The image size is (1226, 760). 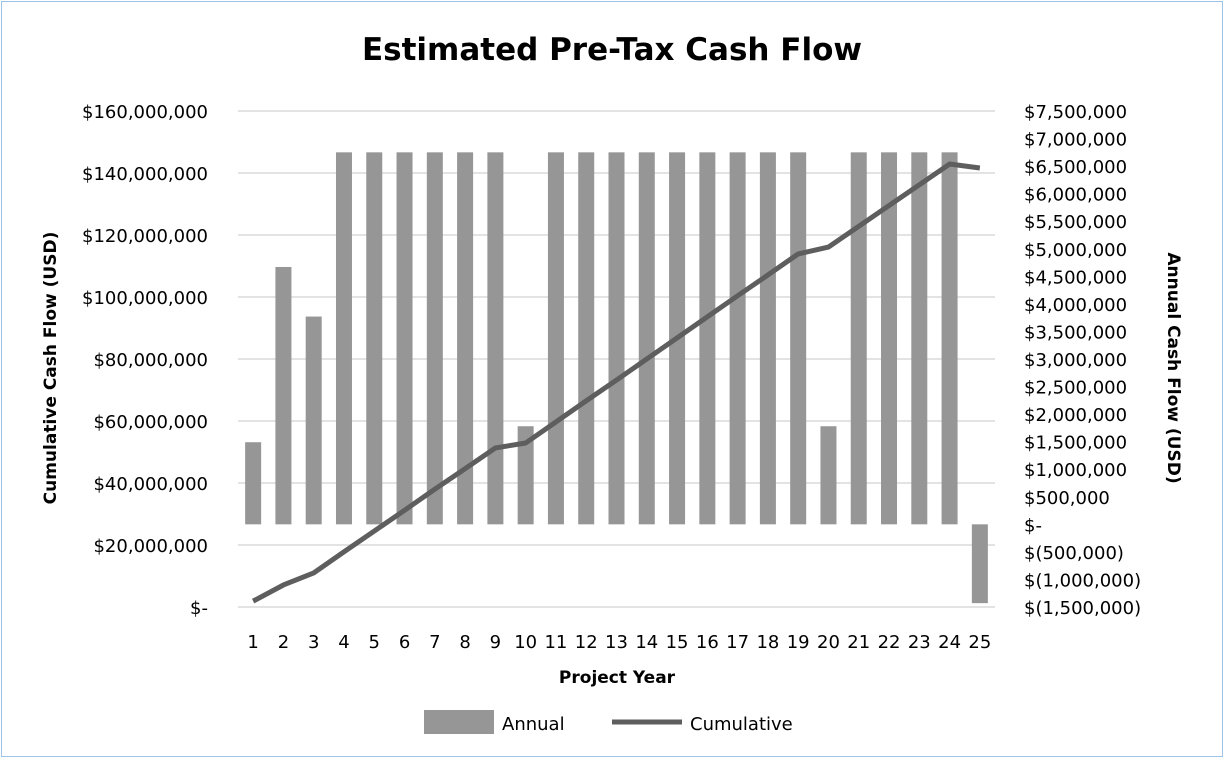 What do you see at coordinates (525, 642) in the screenshot?
I see `x-tick-label: 10` at bounding box center [525, 642].